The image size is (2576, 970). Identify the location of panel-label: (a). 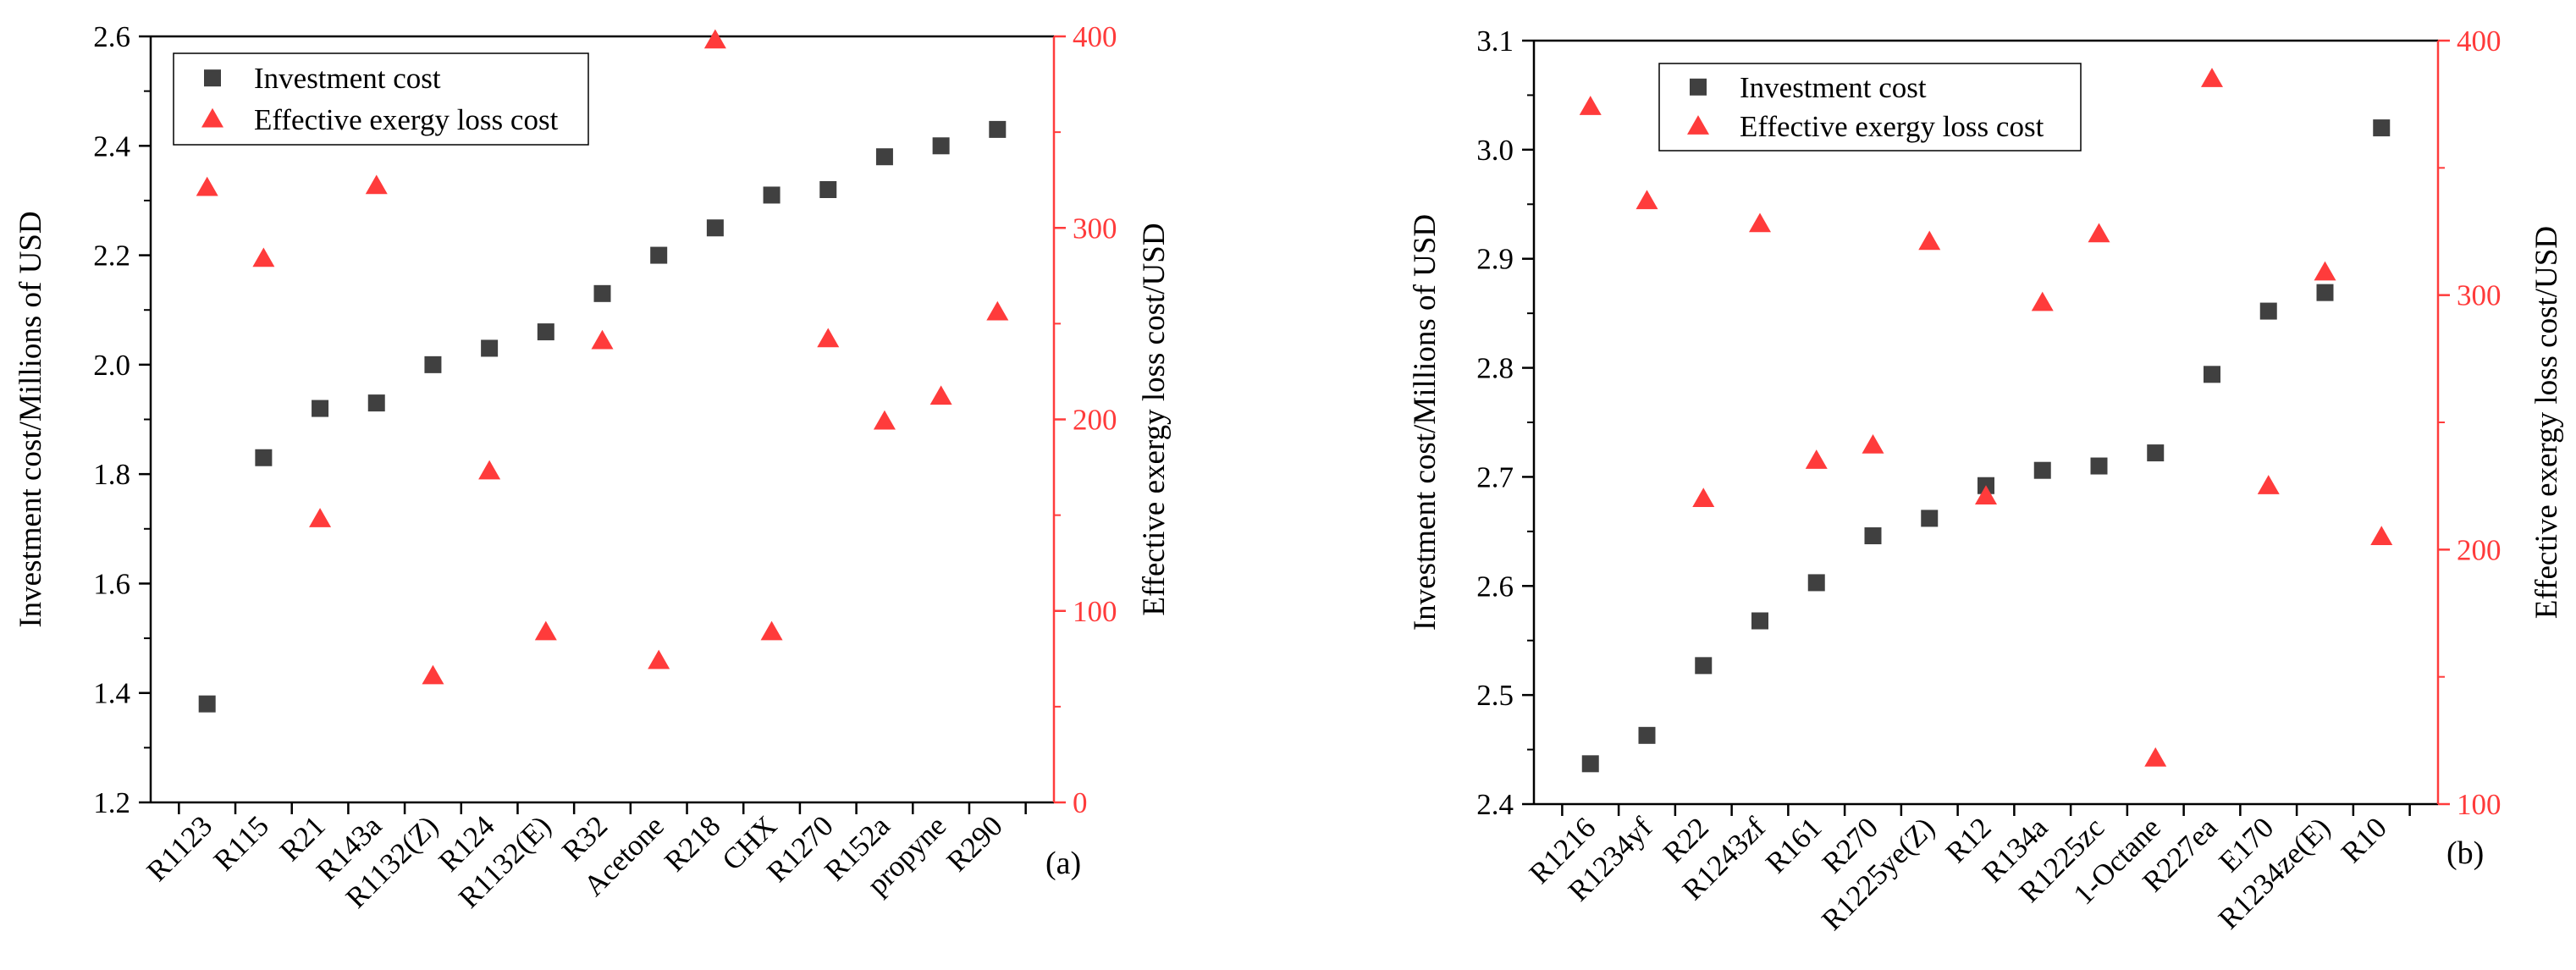
(1063, 863).